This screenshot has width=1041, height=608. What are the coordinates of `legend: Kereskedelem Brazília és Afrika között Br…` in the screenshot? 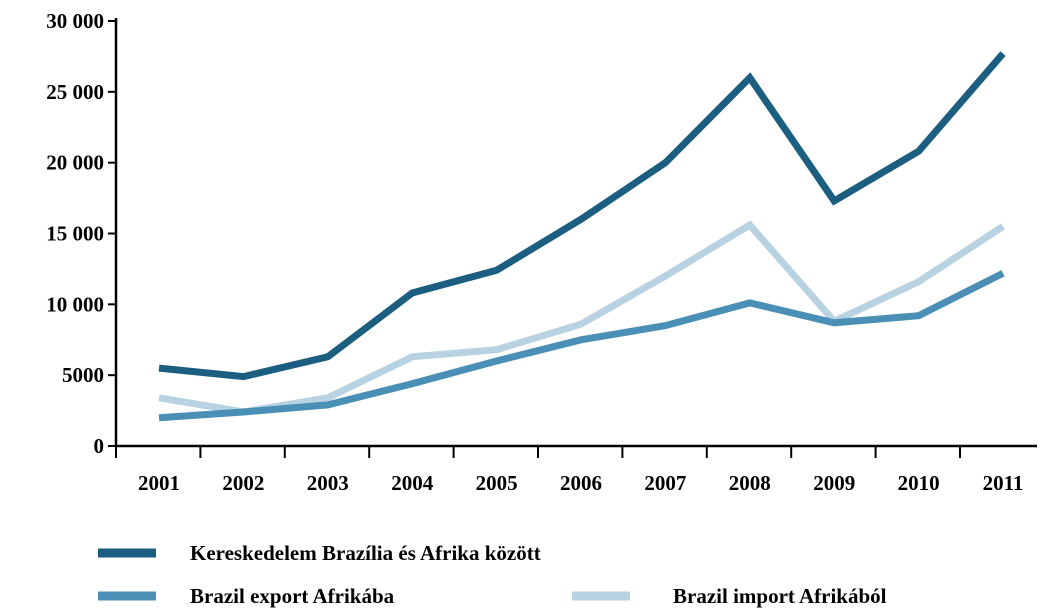 It's located at (492, 574).